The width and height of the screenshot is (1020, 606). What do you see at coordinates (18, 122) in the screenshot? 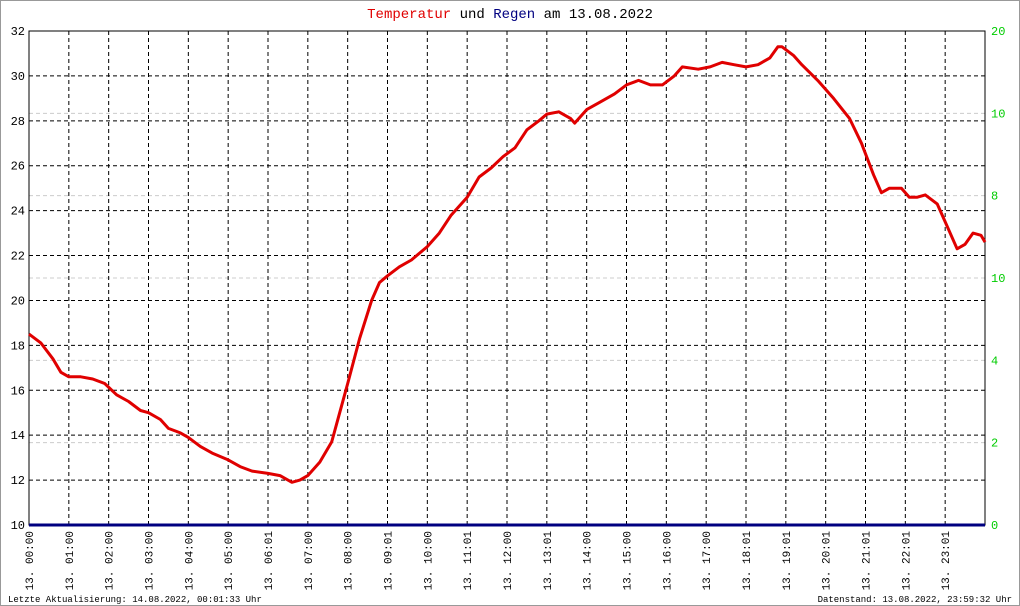
I see `y-tick-label: 28` at bounding box center [18, 122].